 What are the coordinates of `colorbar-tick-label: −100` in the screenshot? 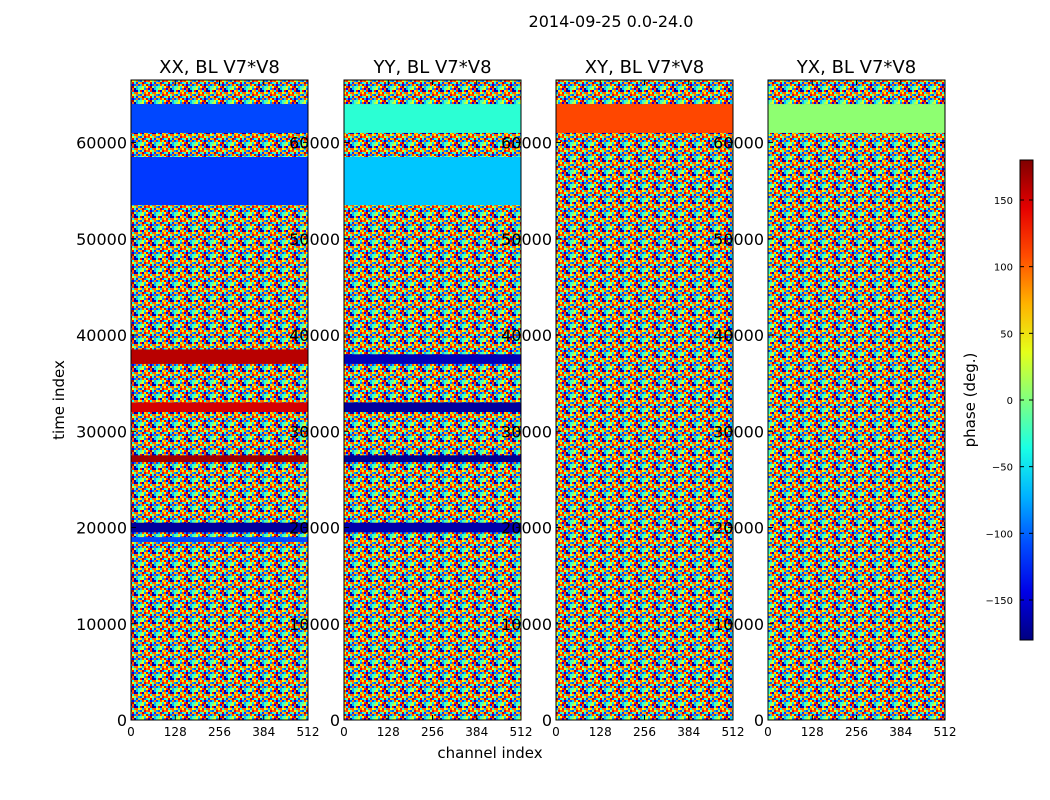 It's located at (999, 534).